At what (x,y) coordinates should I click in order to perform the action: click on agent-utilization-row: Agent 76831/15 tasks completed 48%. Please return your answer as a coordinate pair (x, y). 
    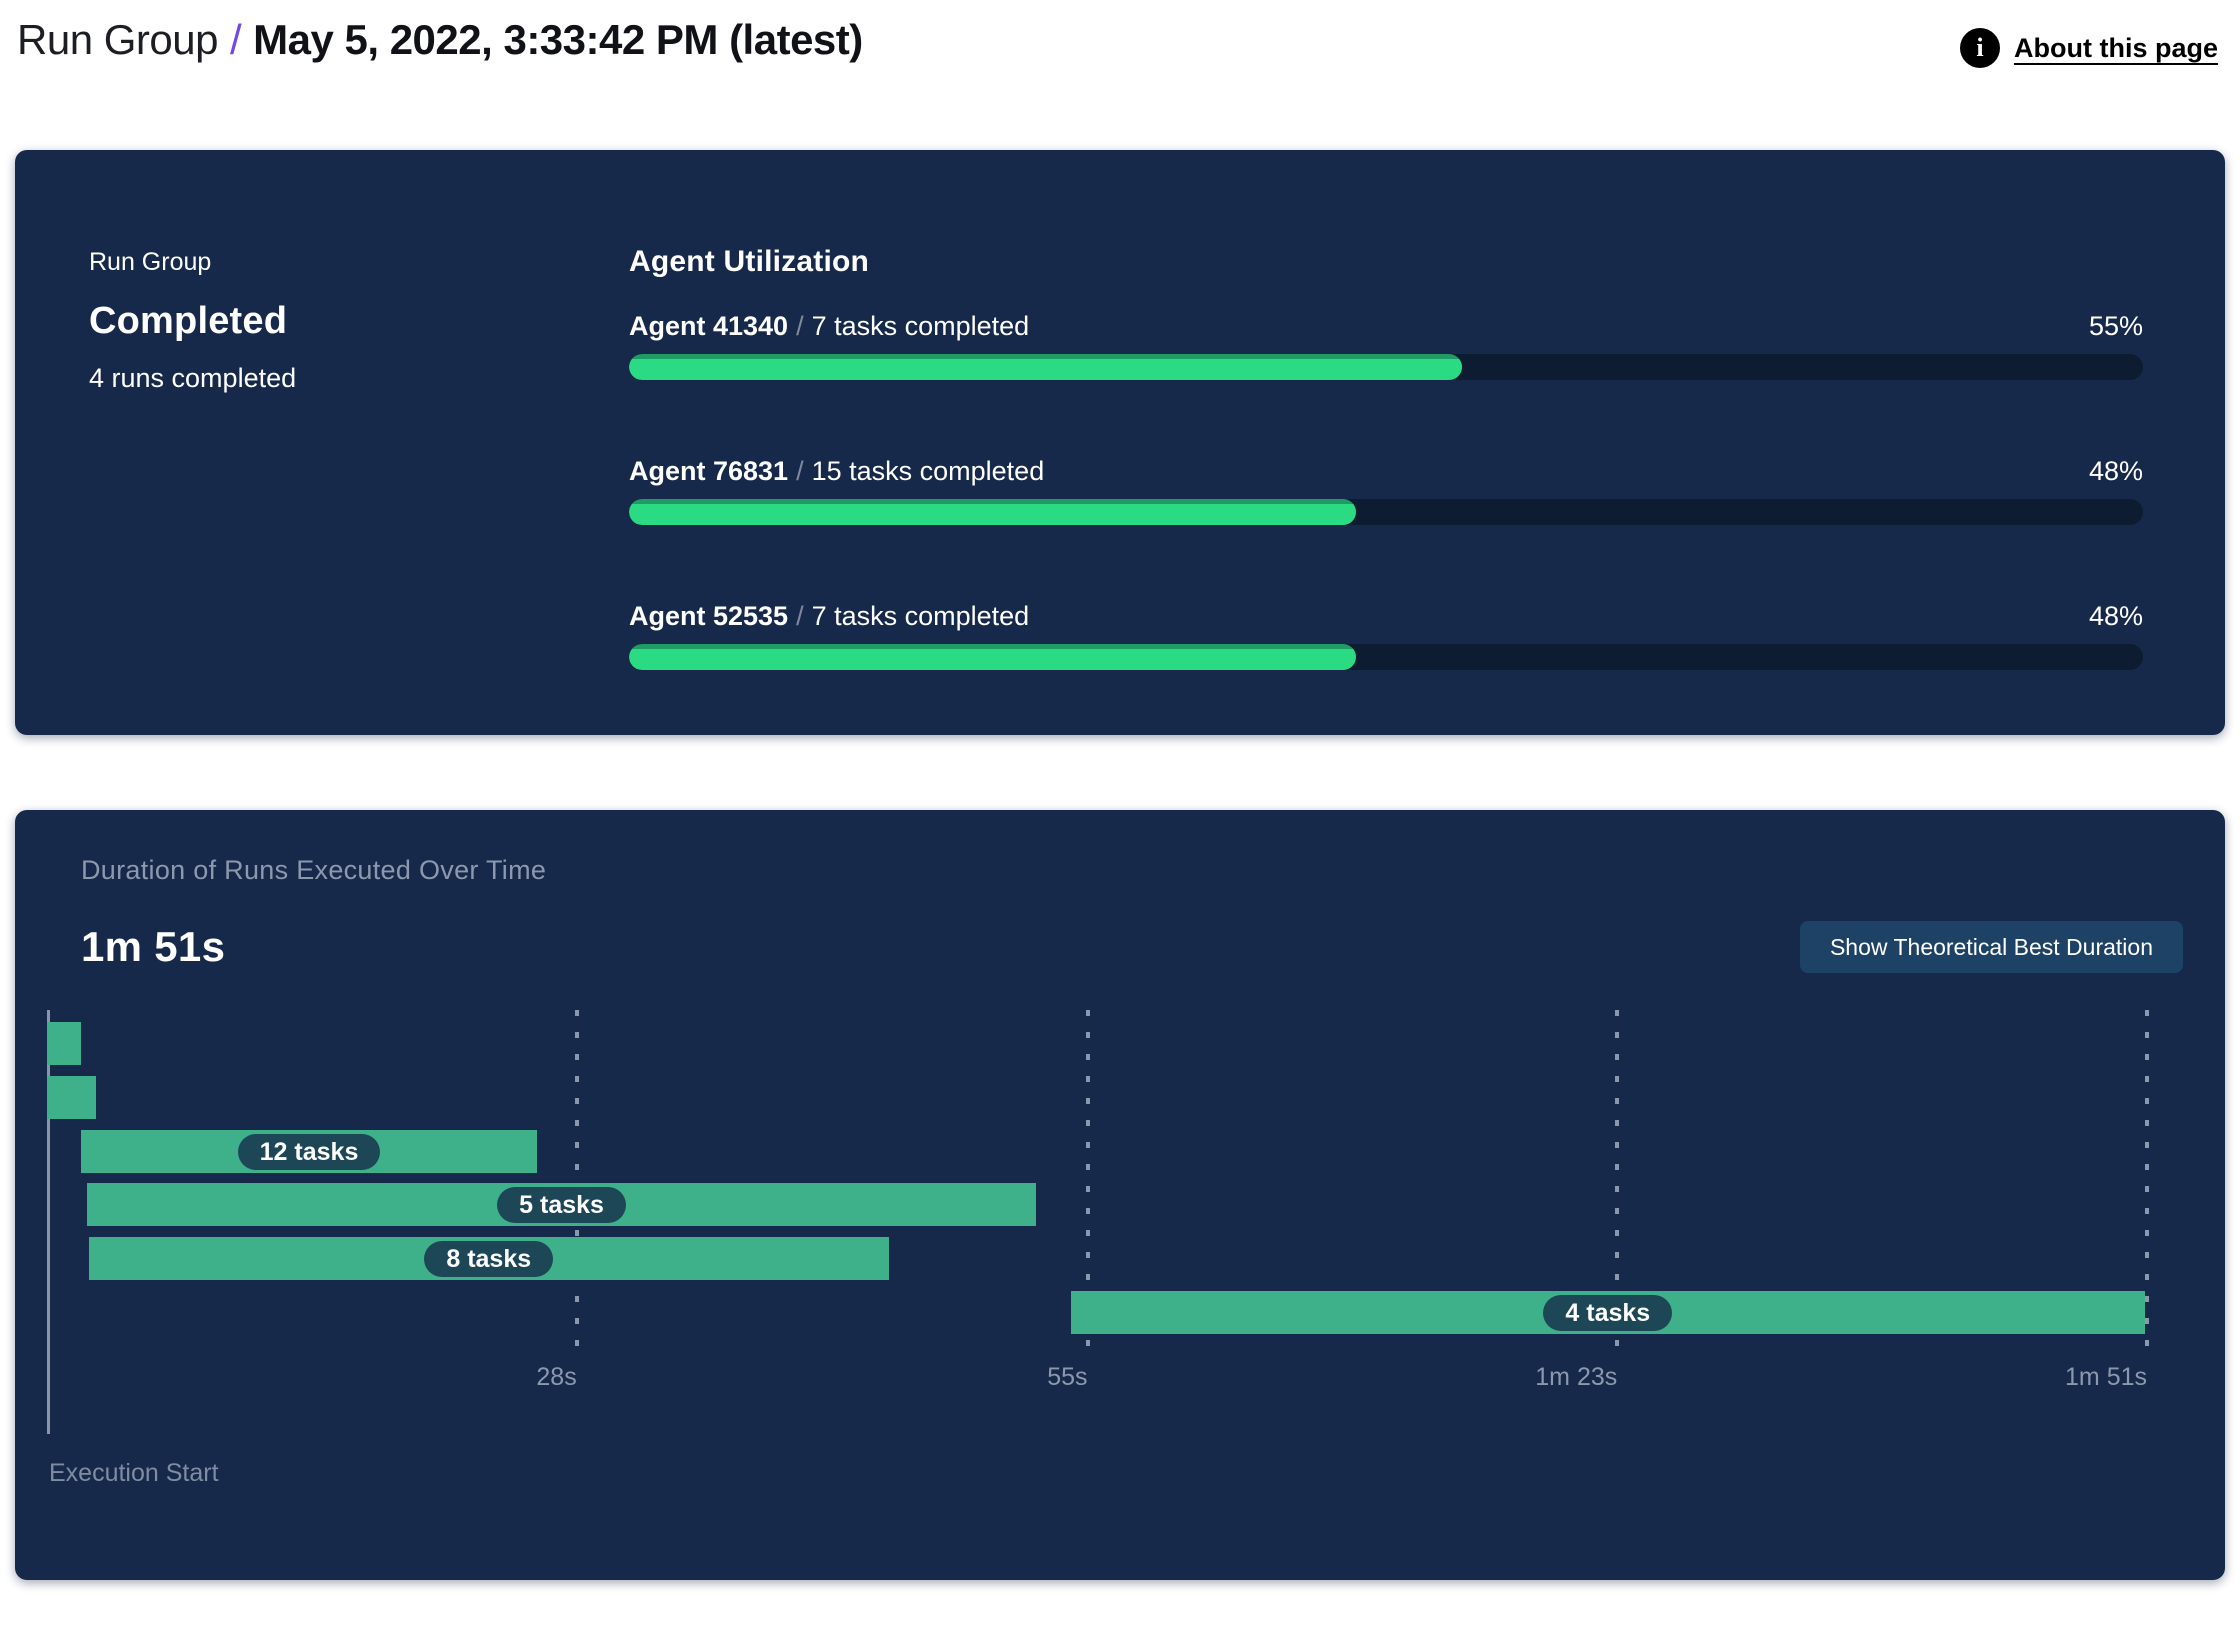
    Looking at the image, I should click on (1386, 490).